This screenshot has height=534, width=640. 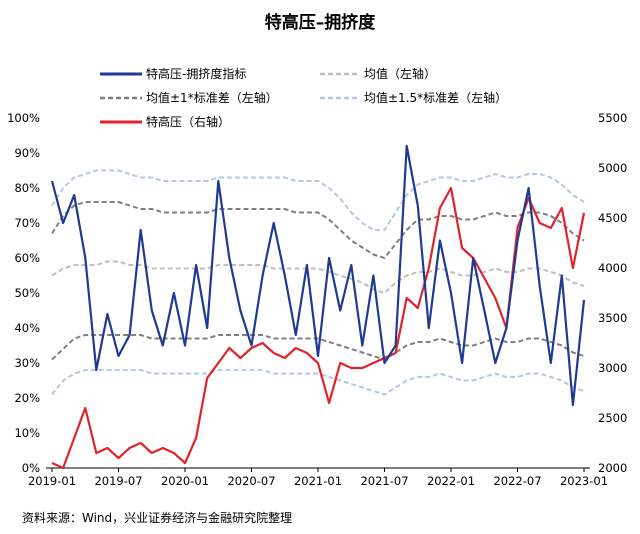 I want to click on y-left-tick-label: 10%, so click(x=27, y=433).